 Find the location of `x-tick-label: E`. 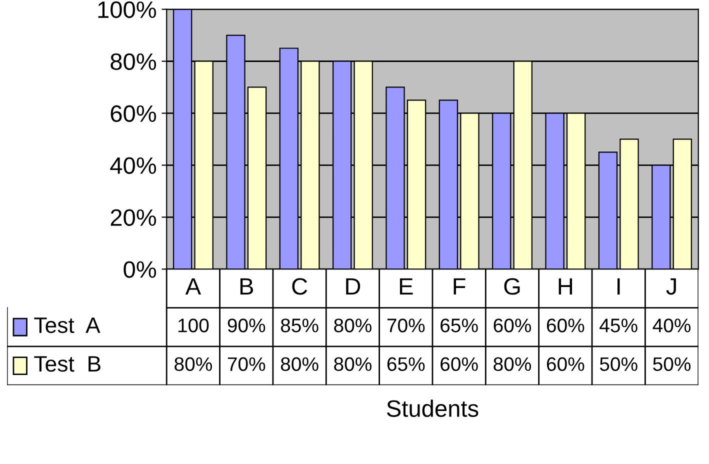

x-tick-label: E is located at coordinates (406, 286).